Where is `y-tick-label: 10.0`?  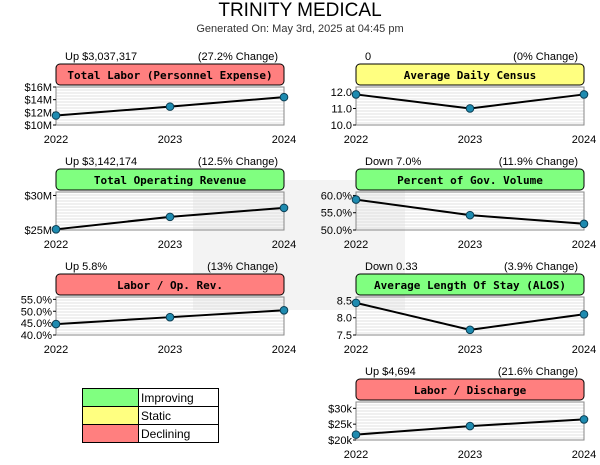 y-tick-label: 10.0 is located at coordinates (341, 126).